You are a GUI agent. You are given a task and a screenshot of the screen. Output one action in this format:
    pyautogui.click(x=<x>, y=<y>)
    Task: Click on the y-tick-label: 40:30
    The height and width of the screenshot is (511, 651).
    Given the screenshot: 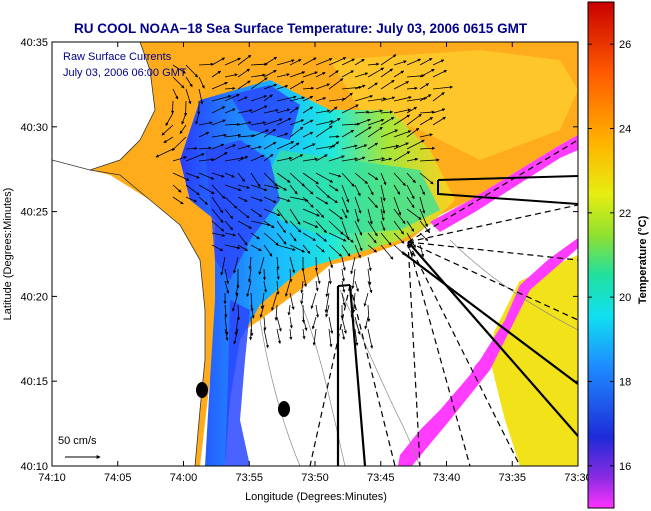 What is the action you would take?
    pyautogui.click(x=34, y=128)
    